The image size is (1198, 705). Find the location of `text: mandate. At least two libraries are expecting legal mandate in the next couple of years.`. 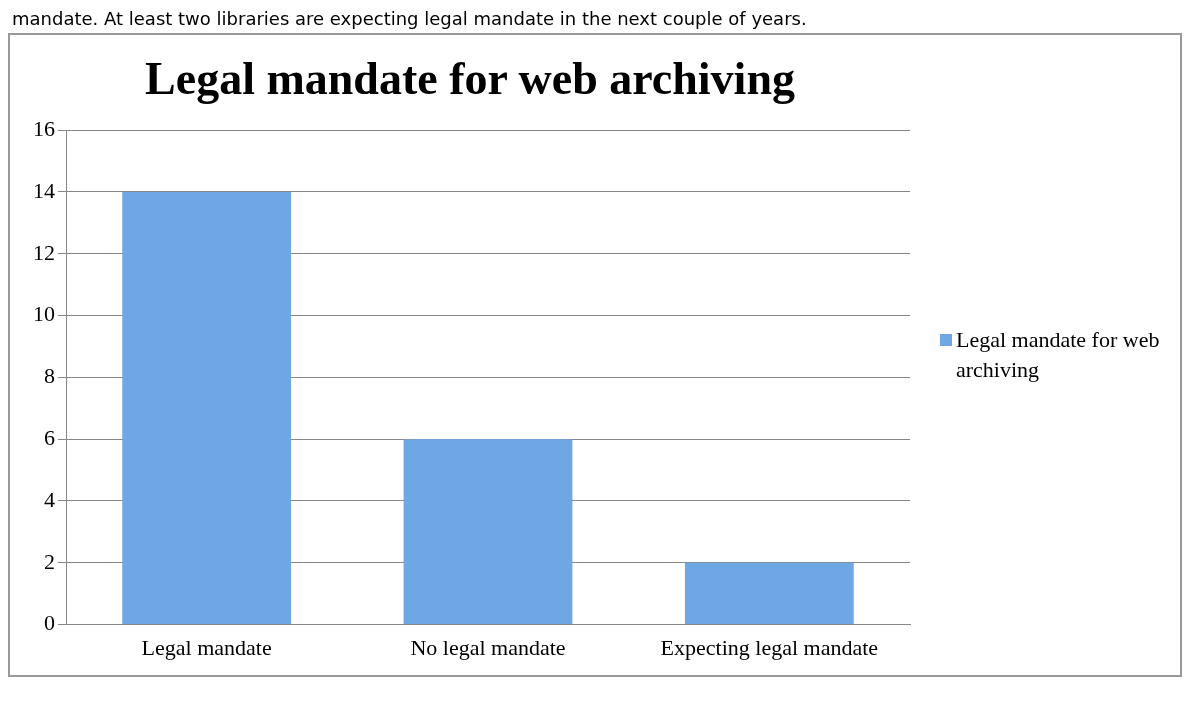

text: mandate. At least two libraries are expecting legal mandate in the next couple of years. is located at coordinates (410, 18).